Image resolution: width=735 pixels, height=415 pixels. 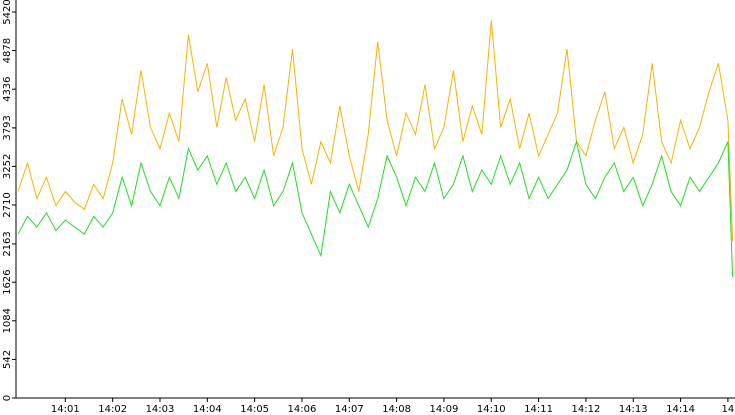 What do you see at coordinates (7, 88) in the screenshot?
I see `y-tick-label: 4336` at bounding box center [7, 88].